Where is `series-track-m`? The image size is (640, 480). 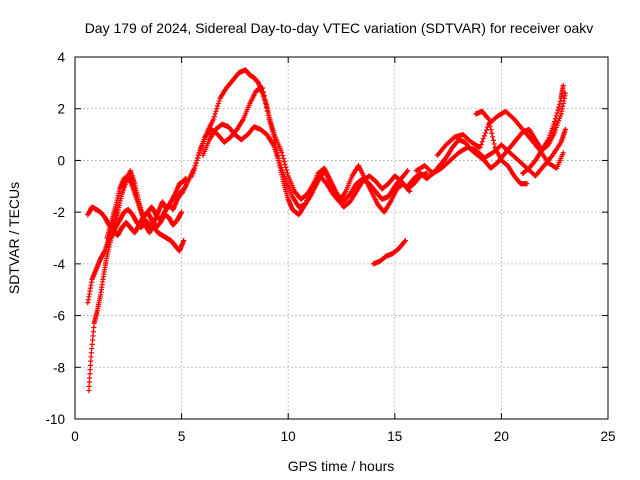
series-track-m is located at coordinates (543, 129).